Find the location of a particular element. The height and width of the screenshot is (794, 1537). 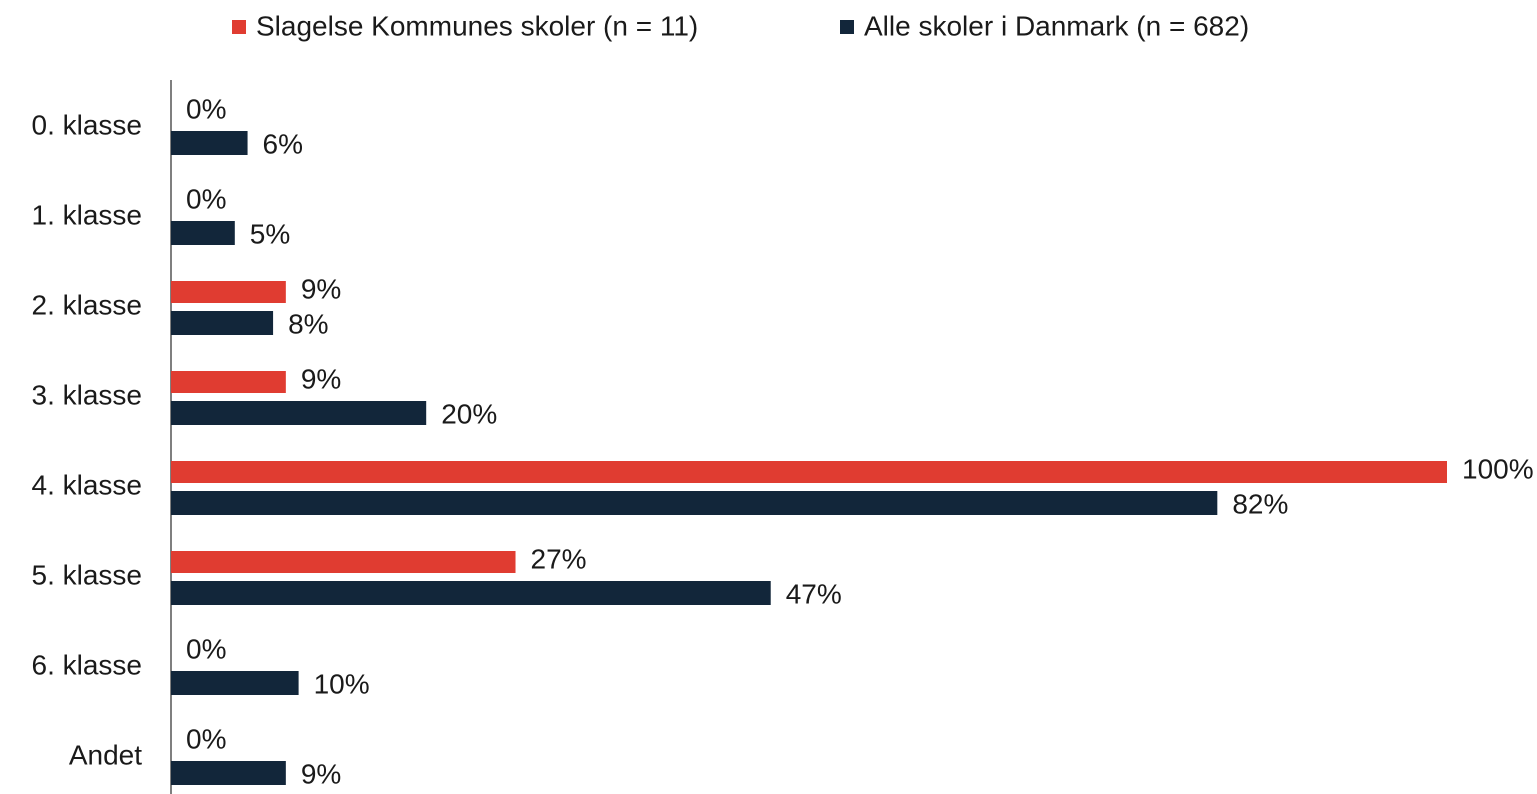

y-tick-label: 3. klasse is located at coordinates (87, 394).